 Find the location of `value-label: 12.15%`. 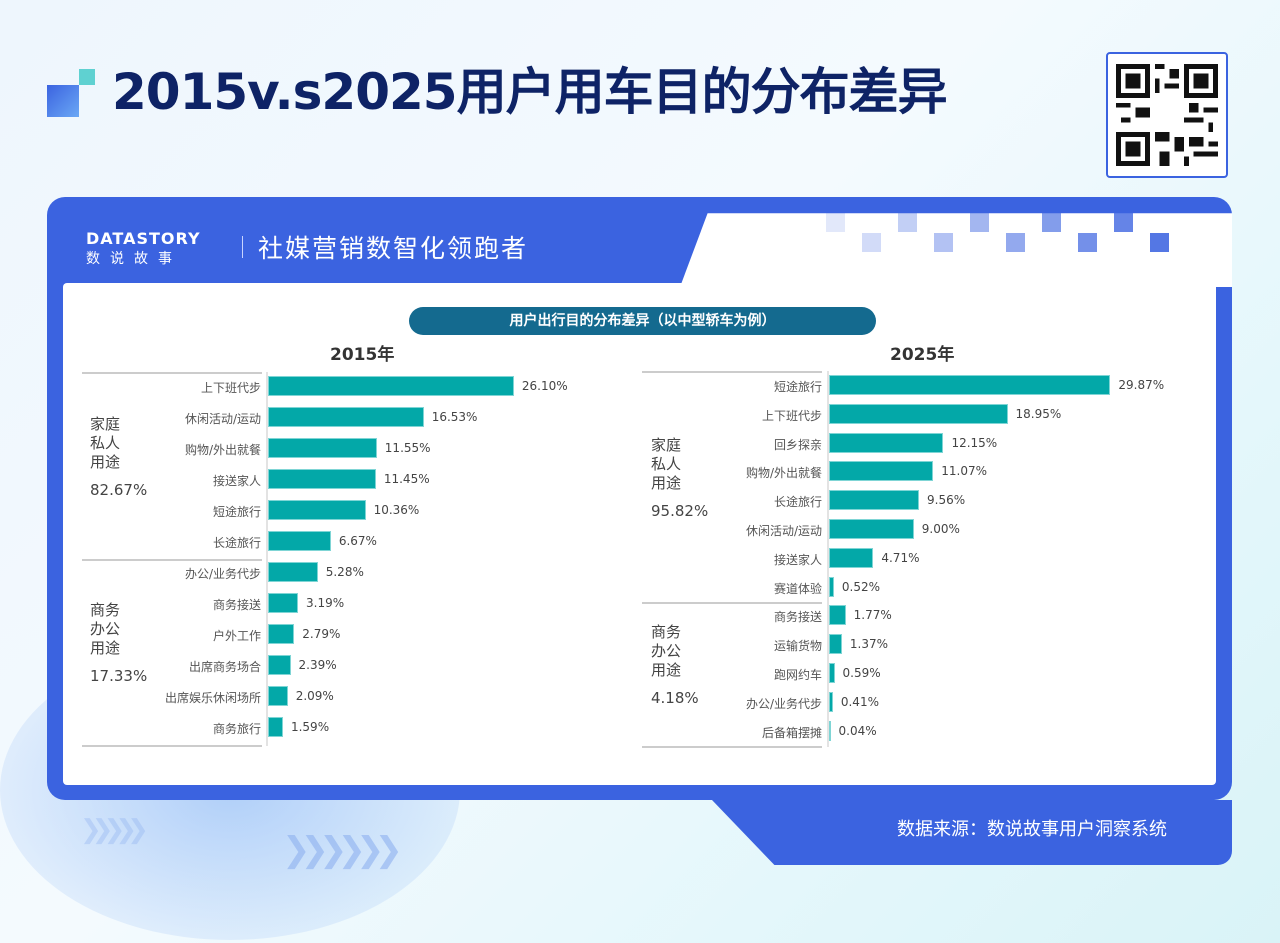

value-label: 12.15% is located at coordinates (974, 442).